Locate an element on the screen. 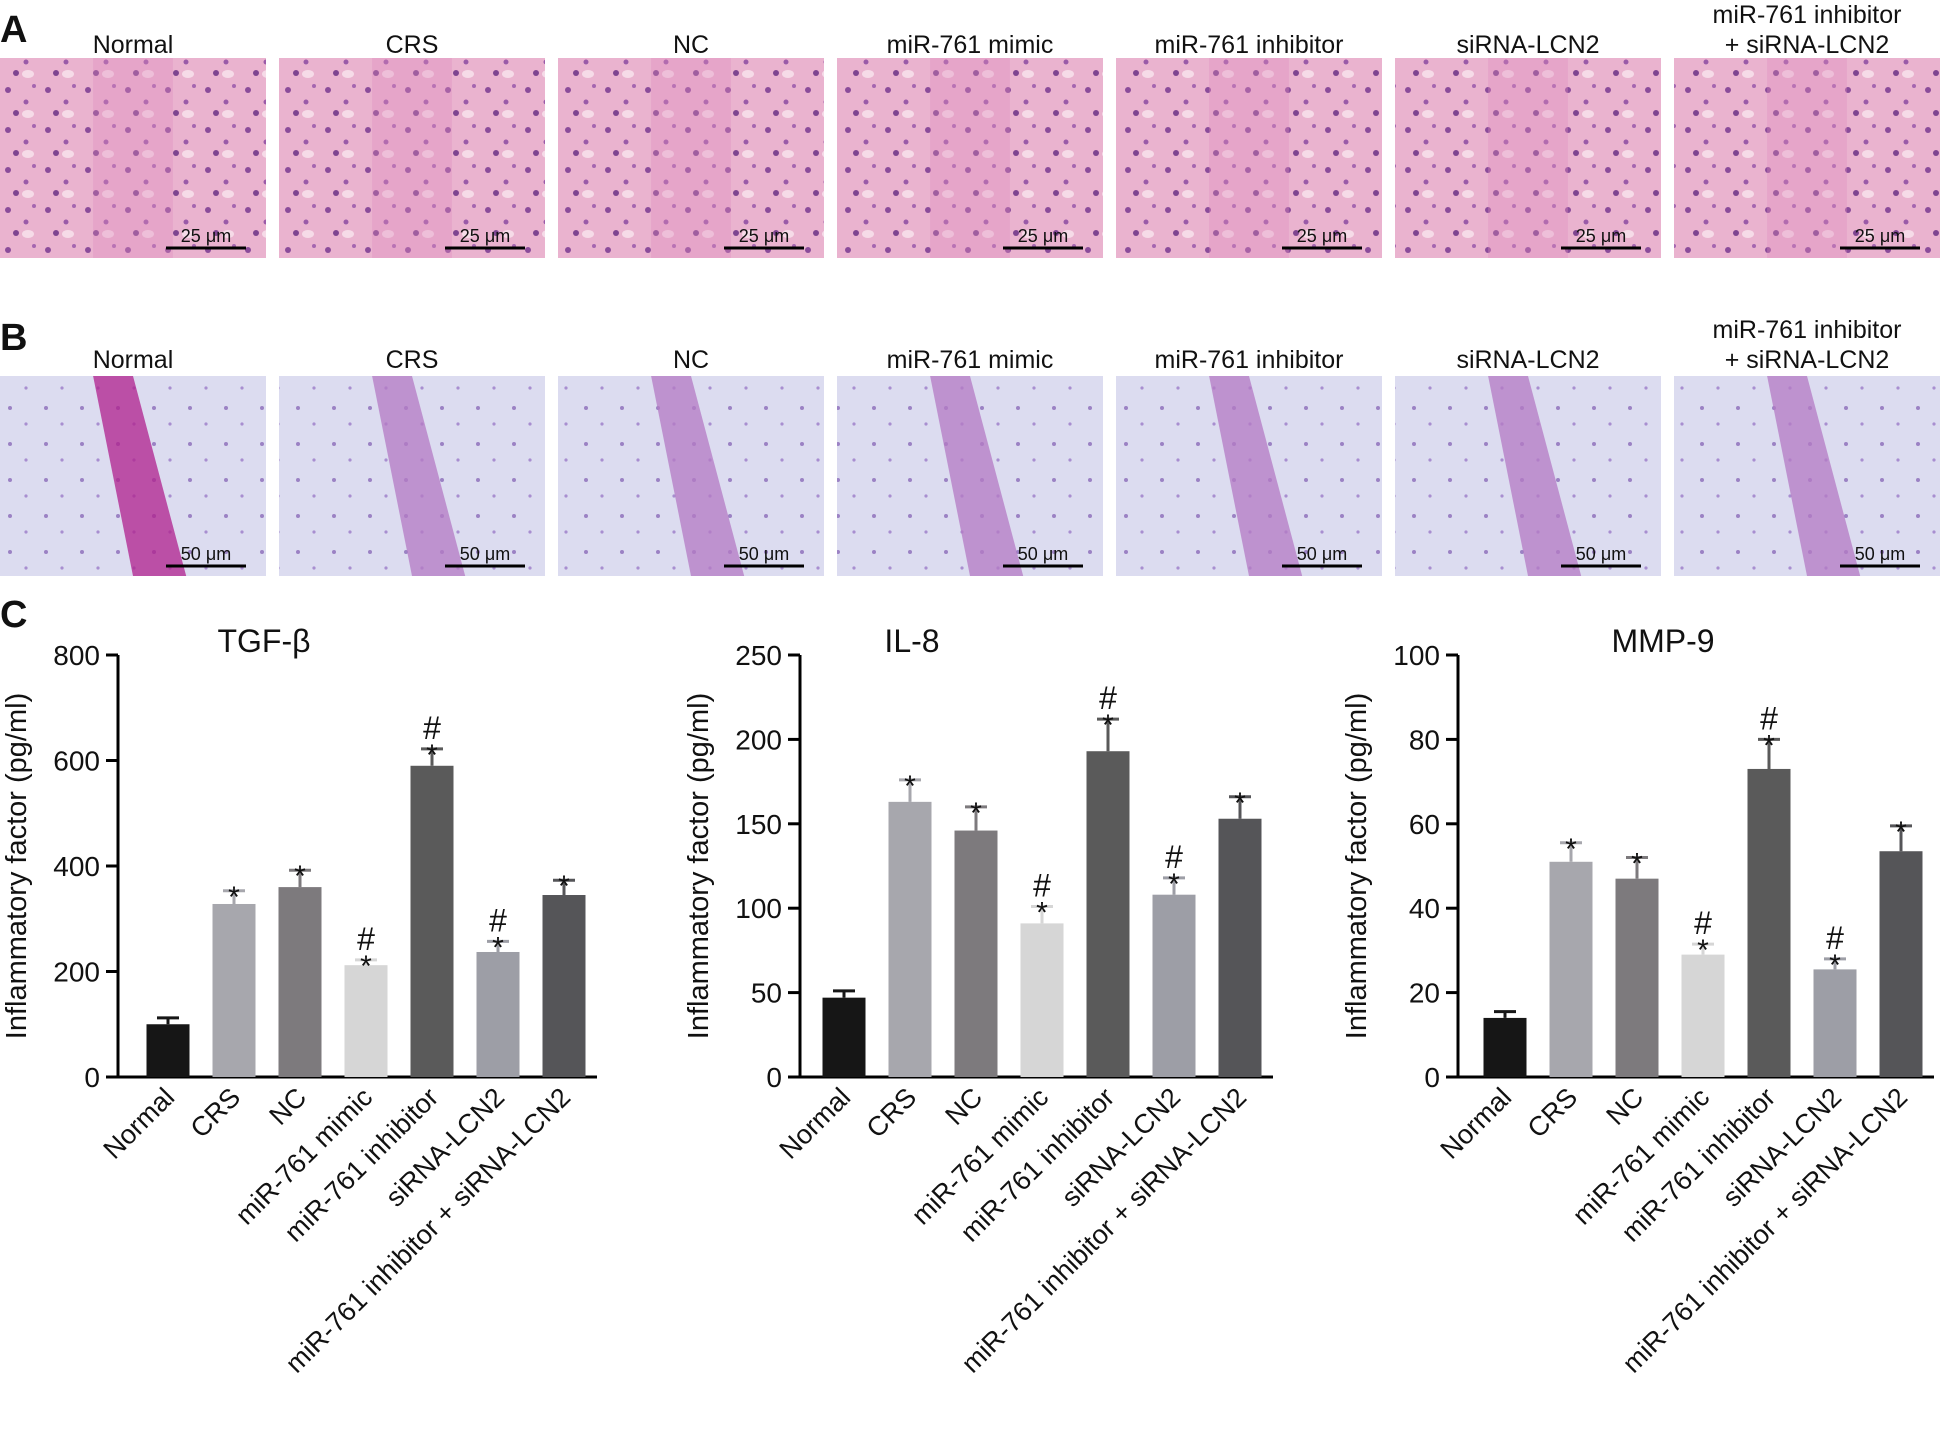  panel-label: A is located at coordinates (13, 30).